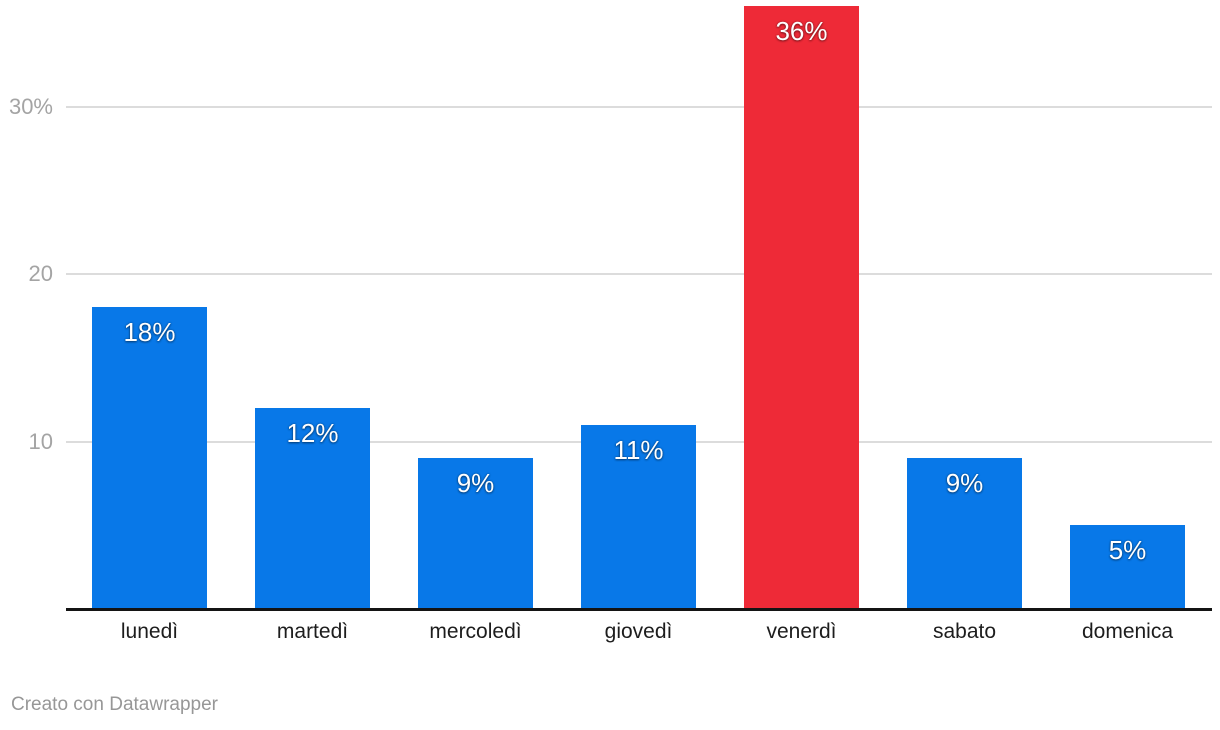  I want to click on x-axis-label-martedi: martedì, so click(312, 631).